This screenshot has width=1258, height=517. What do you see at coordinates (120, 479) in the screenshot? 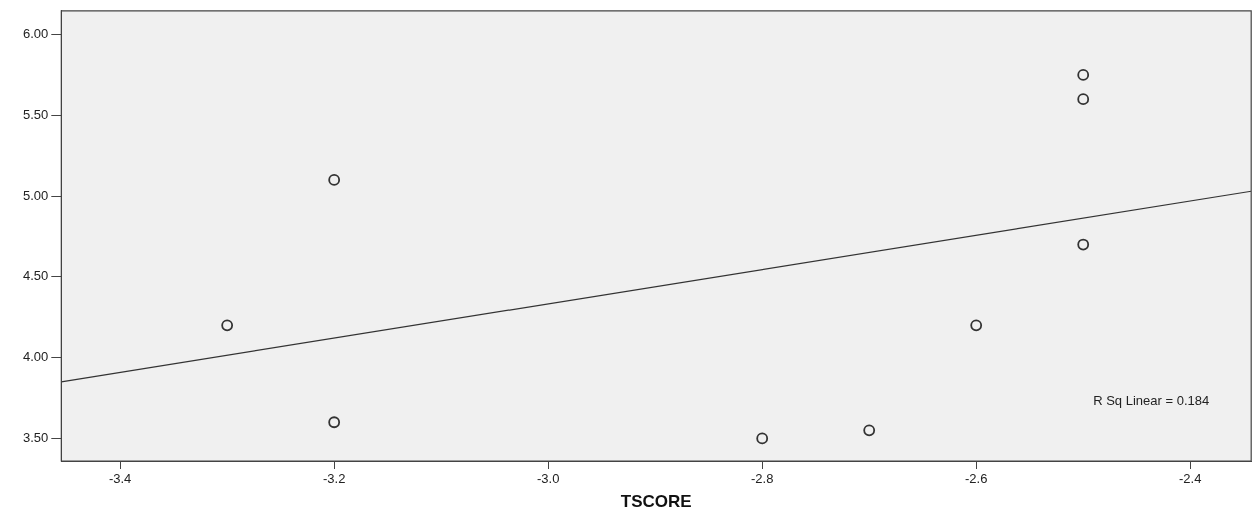
I see `x-tick-label: -3.4` at bounding box center [120, 479].